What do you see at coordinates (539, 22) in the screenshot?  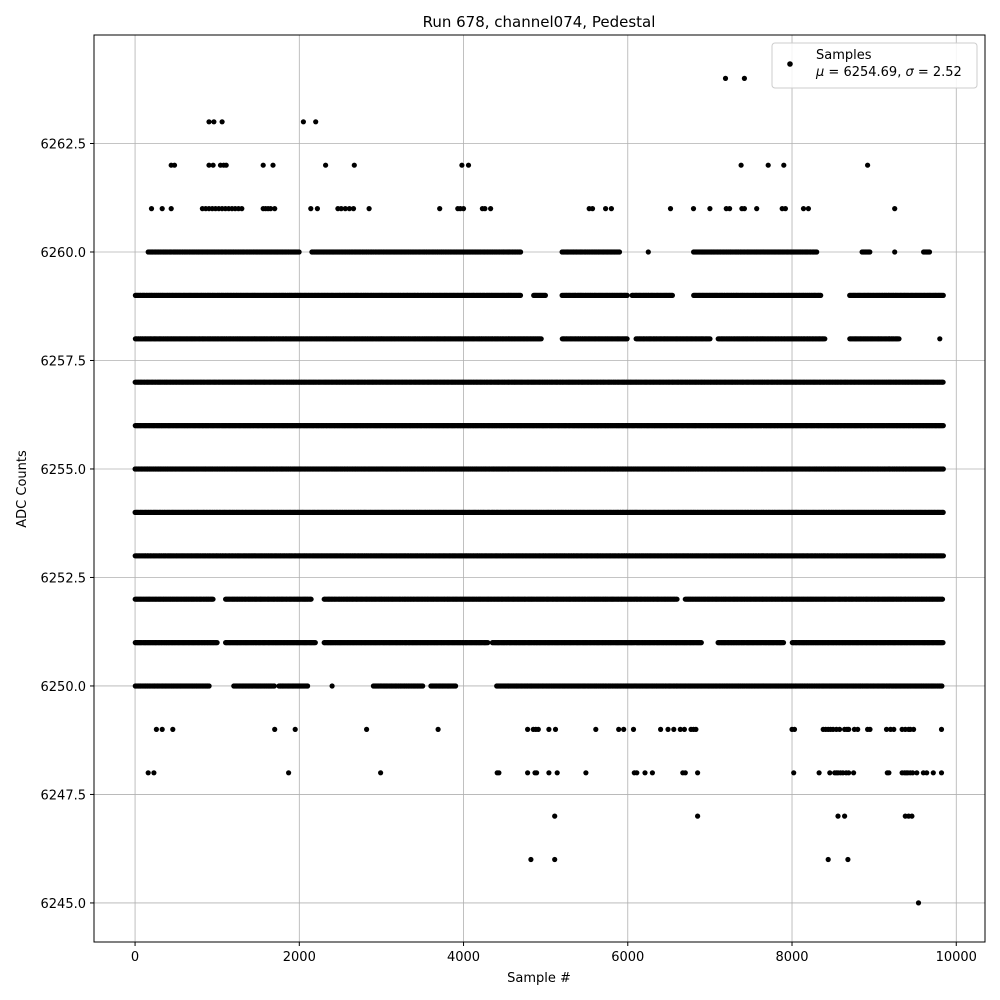 I see `chart-title: Run 678, channel074, Pedestal` at bounding box center [539, 22].